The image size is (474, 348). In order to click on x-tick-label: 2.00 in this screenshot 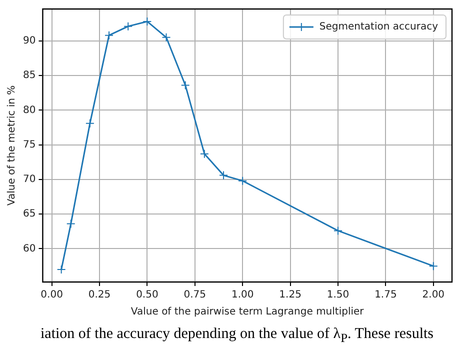, I will do `click(433, 295)`.